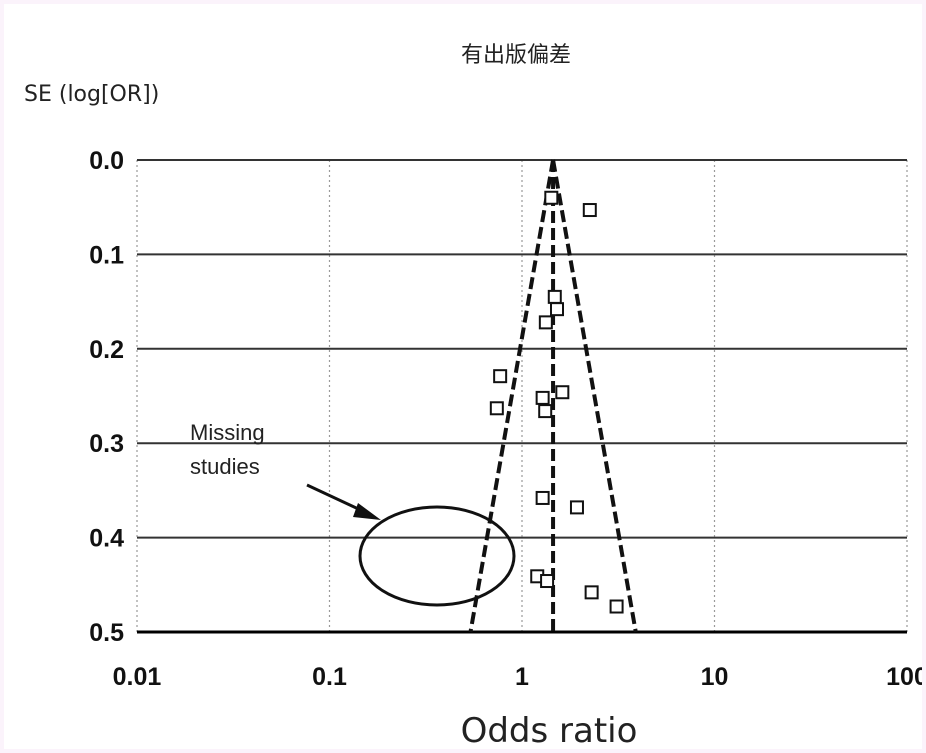 This screenshot has width=926, height=753. I want to click on x-tick-label: 0.01, so click(137, 677).